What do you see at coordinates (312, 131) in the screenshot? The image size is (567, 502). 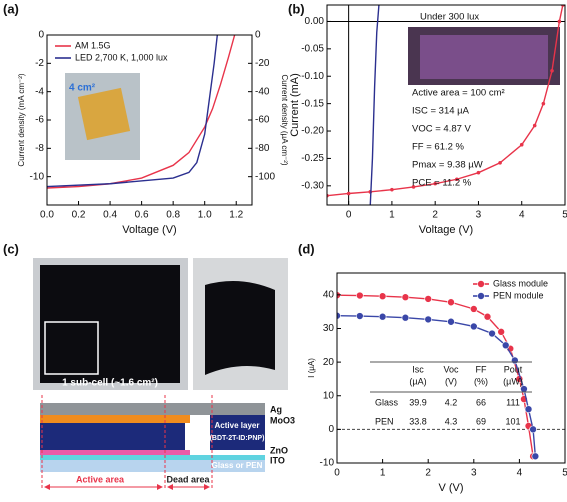 I see `y-tick-label: -0.20` at bounding box center [312, 131].